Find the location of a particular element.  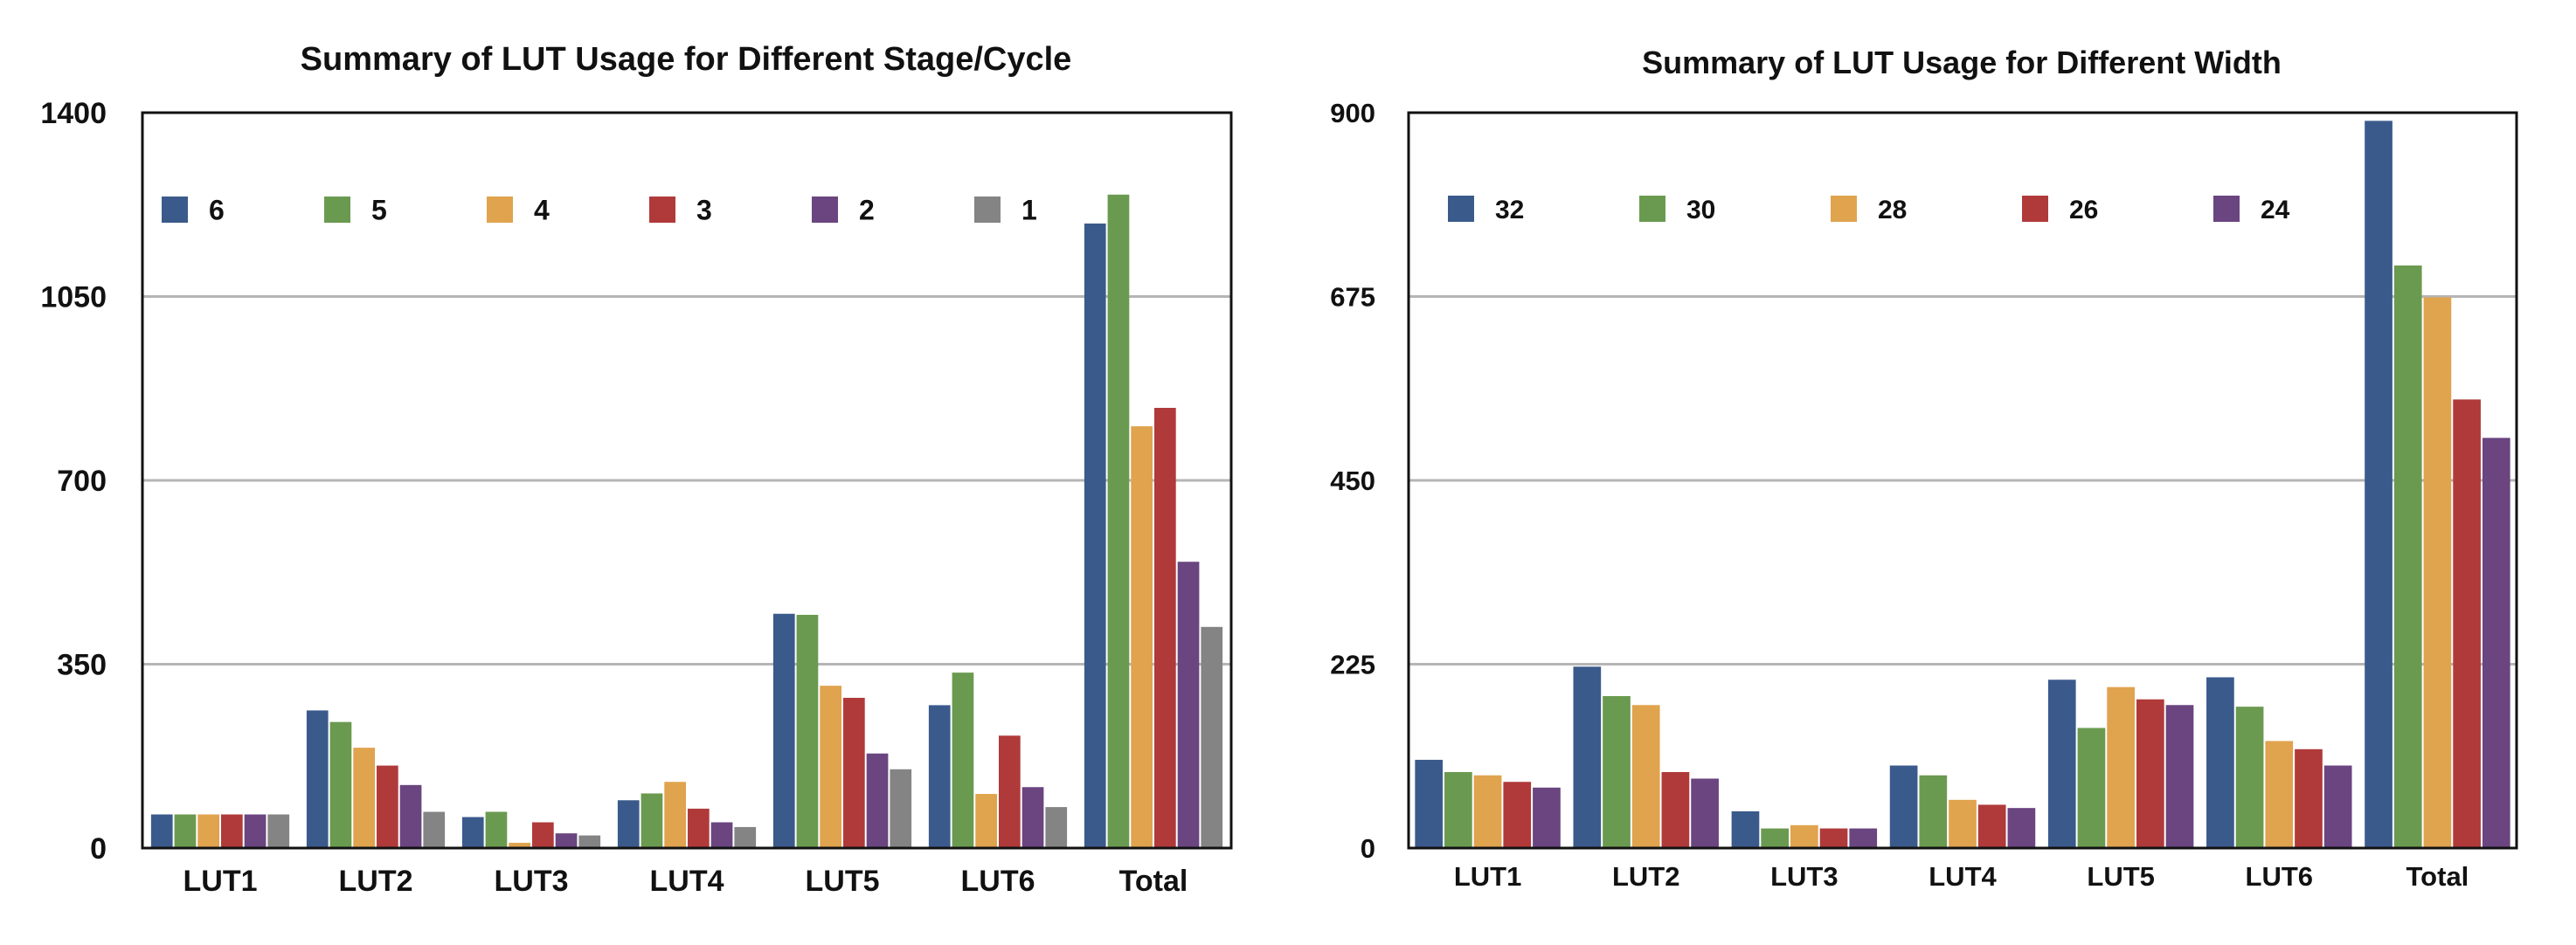

legend-label: 2 is located at coordinates (867, 210).